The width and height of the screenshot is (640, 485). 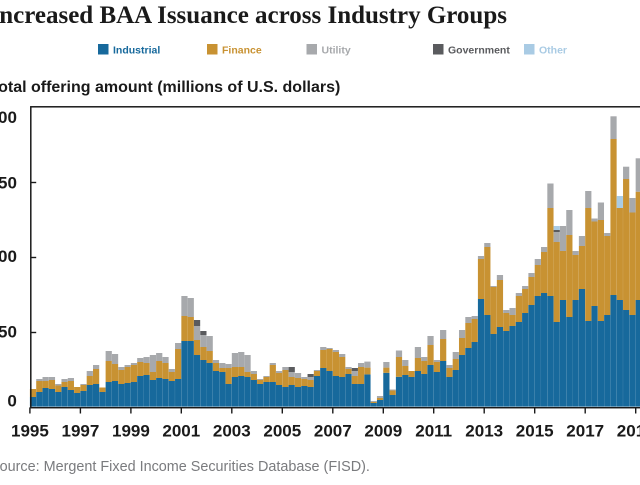 What do you see at coordinates (433, 431) in the screenshot?
I see `svg-text: 2011` at bounding box center [433, 431].